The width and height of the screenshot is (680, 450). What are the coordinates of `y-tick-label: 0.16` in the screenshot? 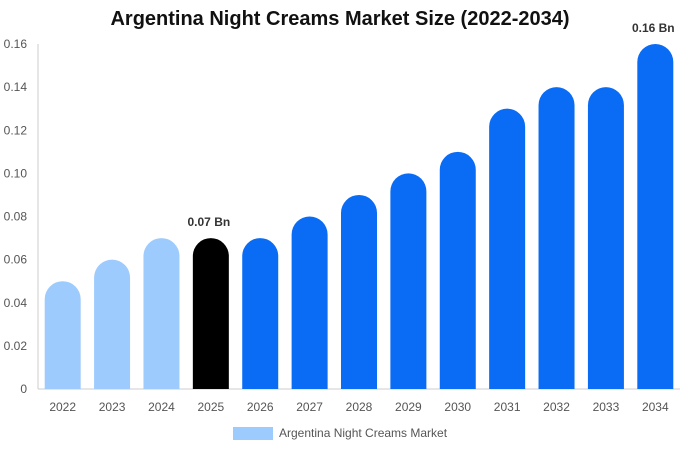 It's located at (16, 44).